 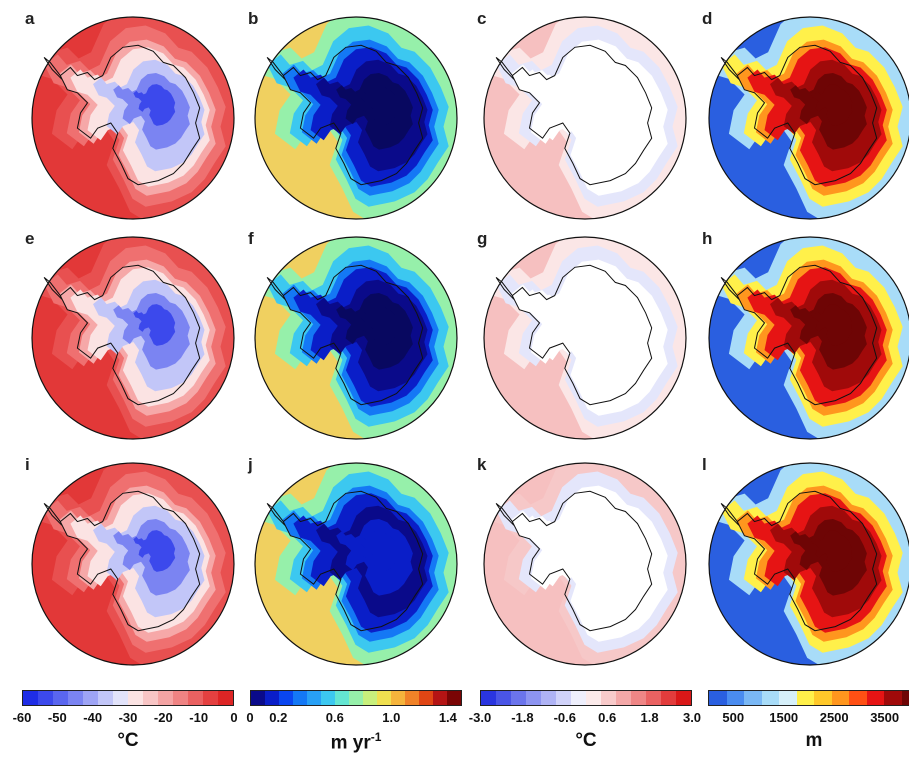 What do you see at coordinates (250, 717) in the screenshot?
I see `colorbar-tick-label: 0` at bounding box center [250, 717].